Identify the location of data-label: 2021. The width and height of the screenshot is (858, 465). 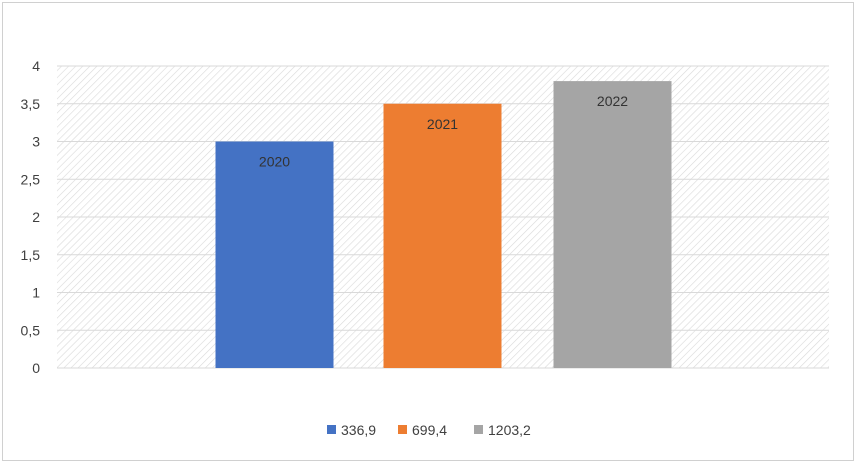
(442, 124).